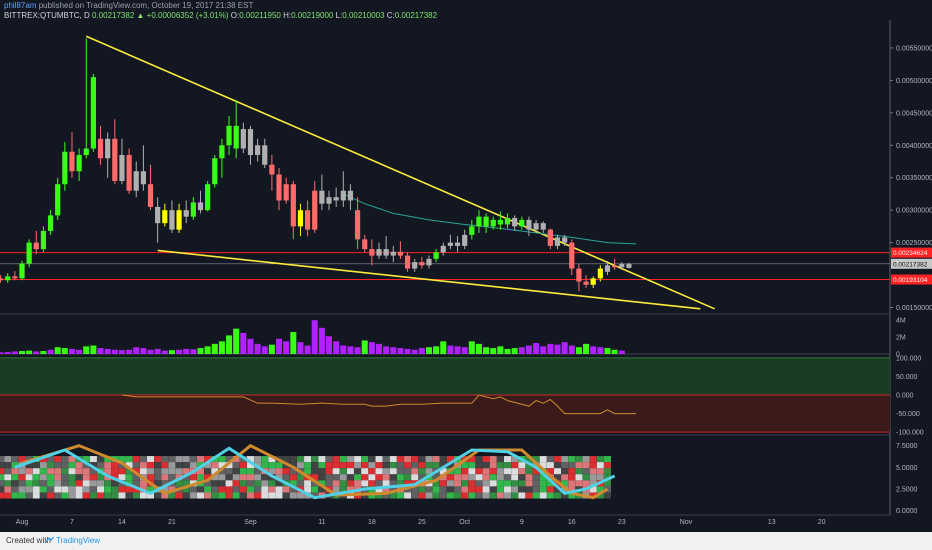  I want to click on time-tick-label: 25, so click(422, 522).